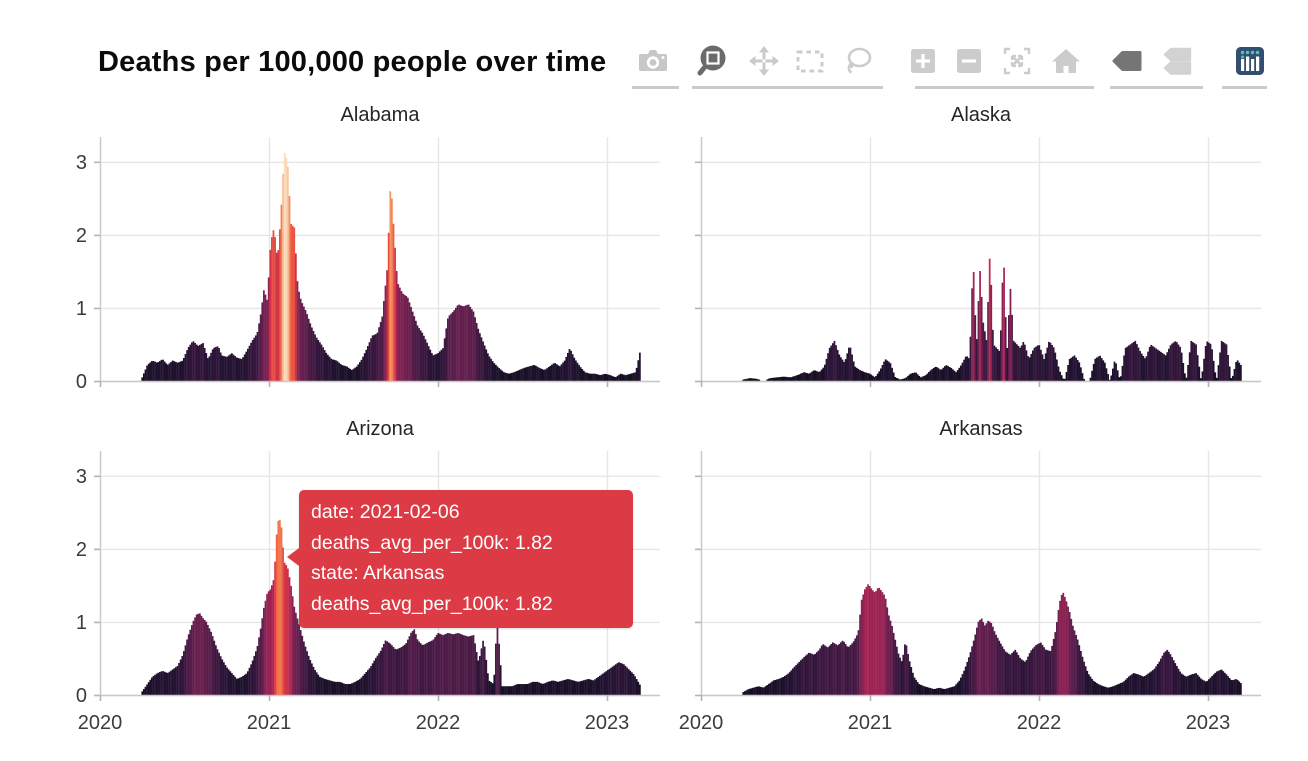 The image size is (1308, 761). What do you see at coordinates (810, 61) in the screenshot?
I see `box-select-icon` at bounding box center [810, 61].